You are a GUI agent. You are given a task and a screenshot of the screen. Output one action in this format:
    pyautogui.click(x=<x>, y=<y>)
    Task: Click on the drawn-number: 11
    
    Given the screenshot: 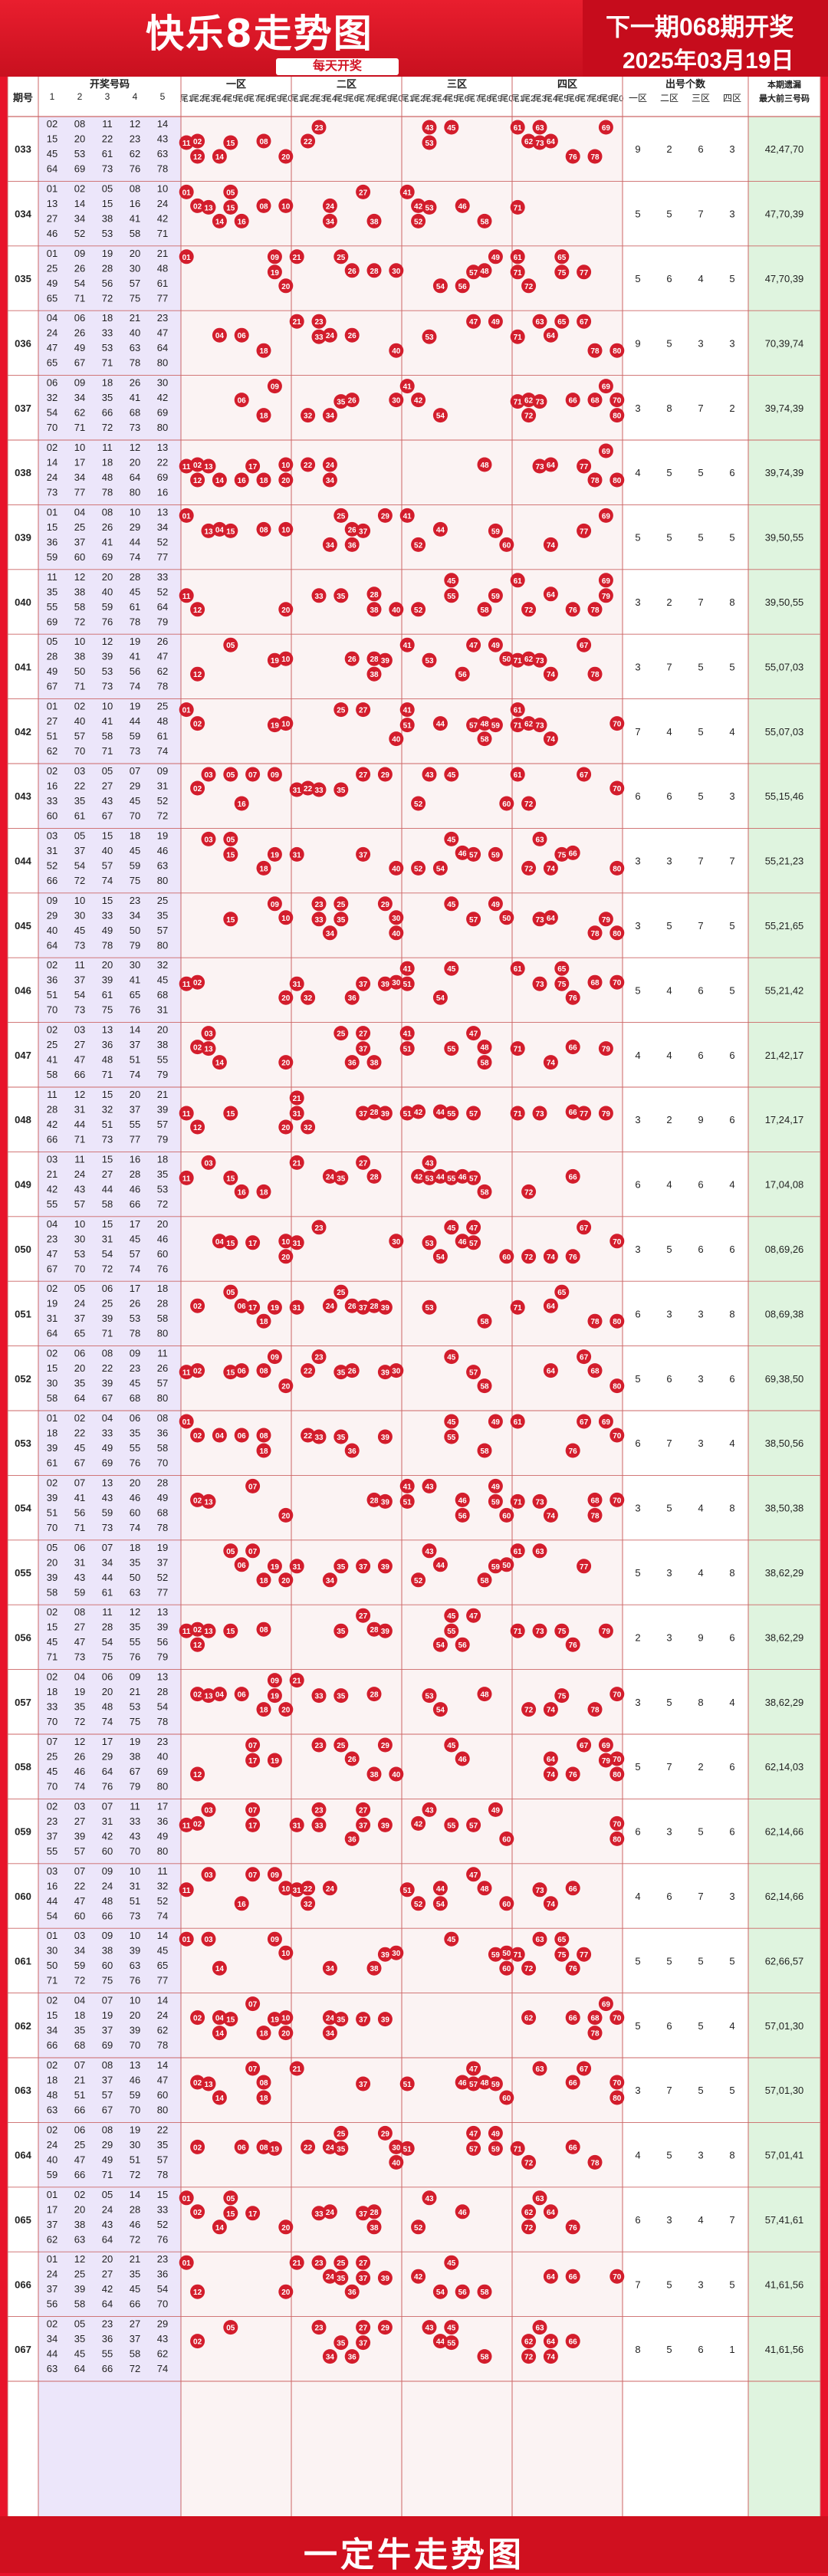 What is the action you would take?
    pyautogui.click(x=80, y=1159)
    